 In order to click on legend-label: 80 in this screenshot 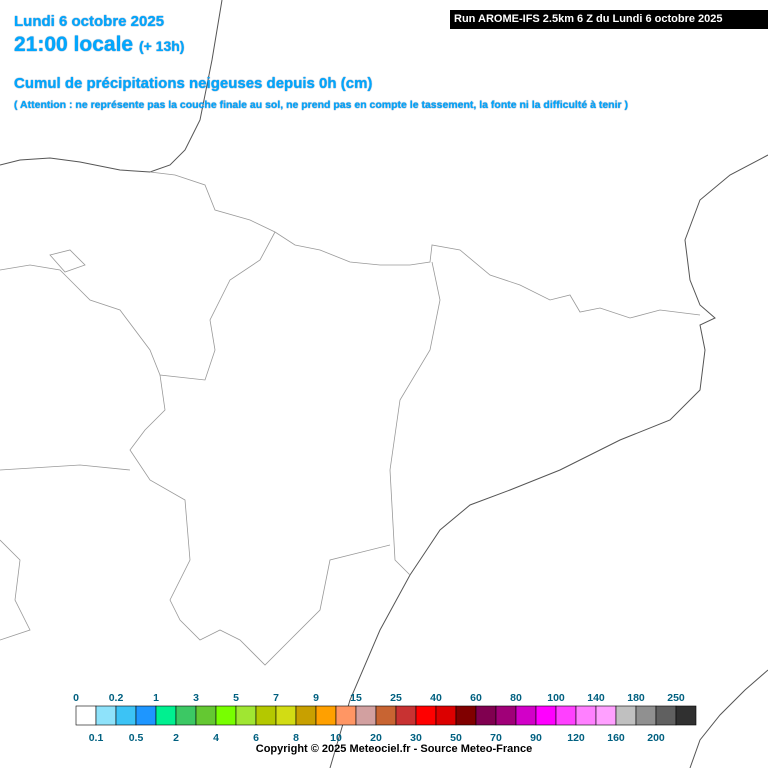, I will do `click(516, 698)`.